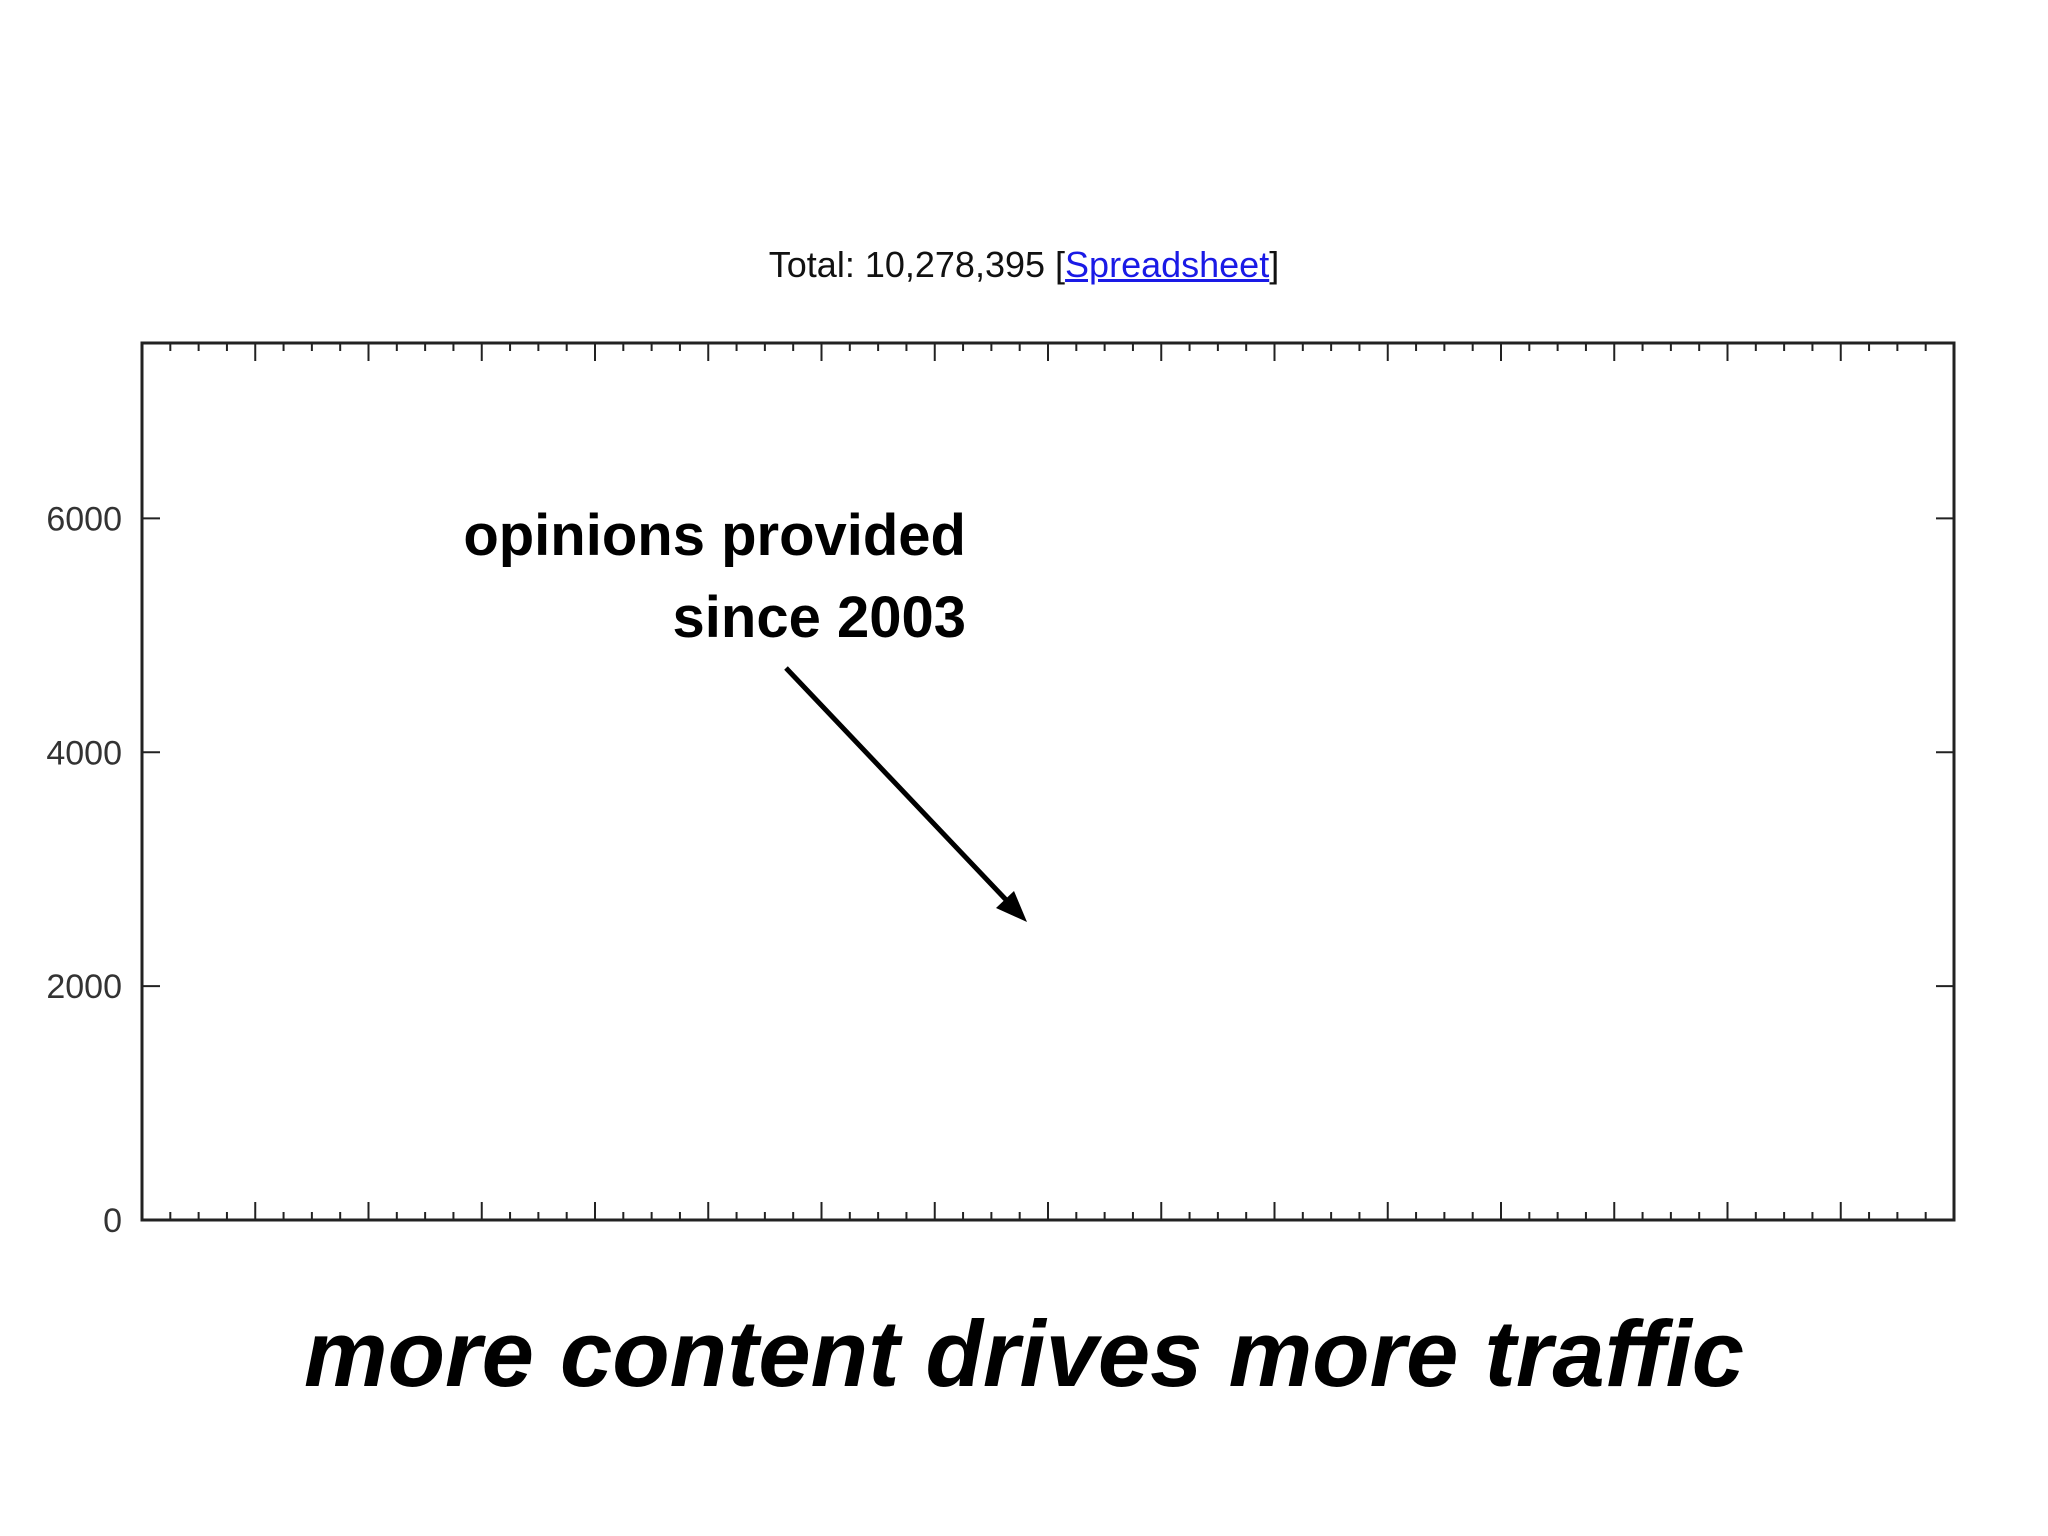 The height and width of the screenshot is (1536, 2048). What do you see at coordinates (907, 264) in the screenshot?
I see `total-label: Total: 10,278,395` at bounding box center [907, 264].